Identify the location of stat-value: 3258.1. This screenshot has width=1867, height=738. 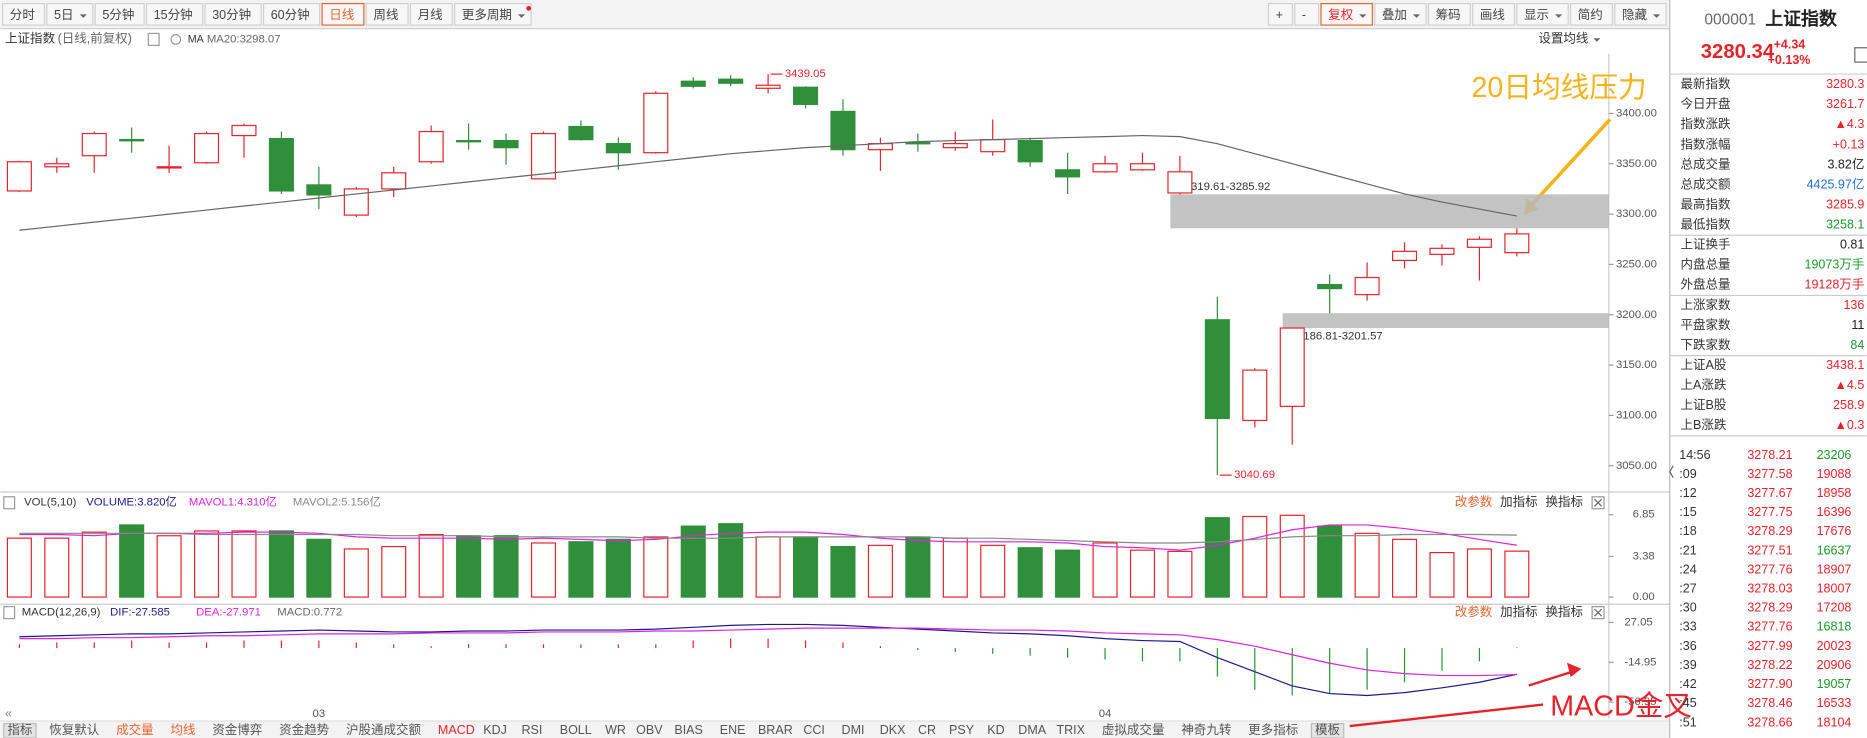
(1845, 225).